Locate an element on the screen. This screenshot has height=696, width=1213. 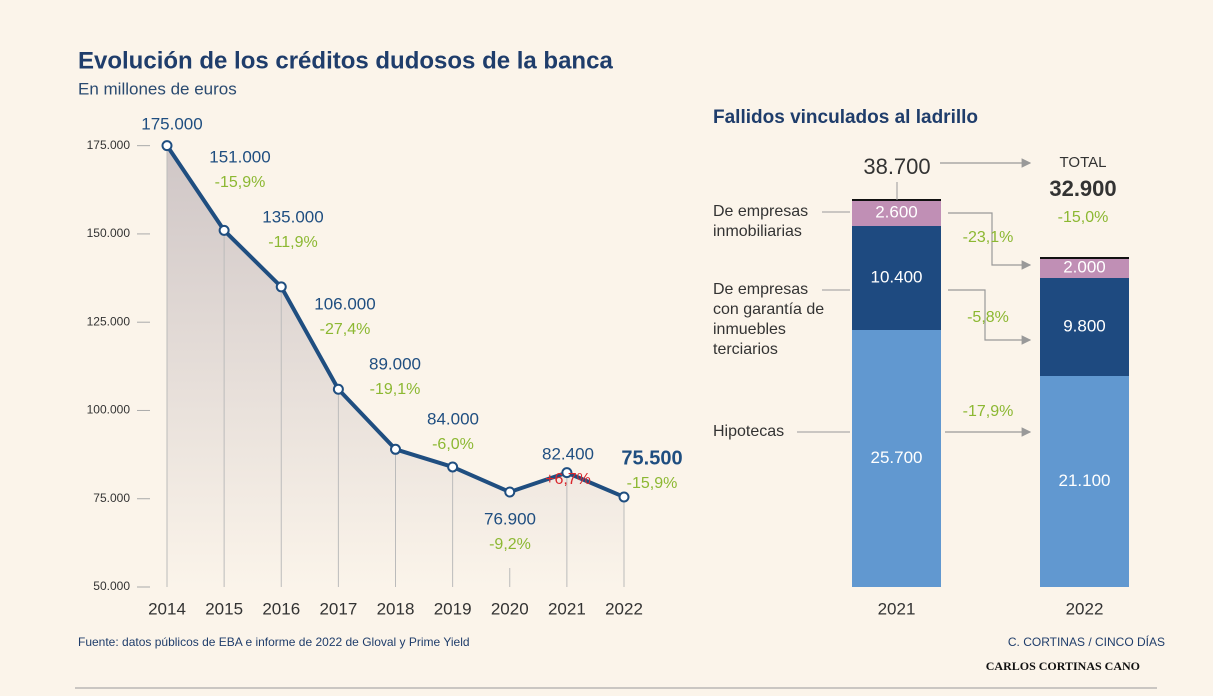
x-tick-label: 2014 is located at coordinates (167, 608).